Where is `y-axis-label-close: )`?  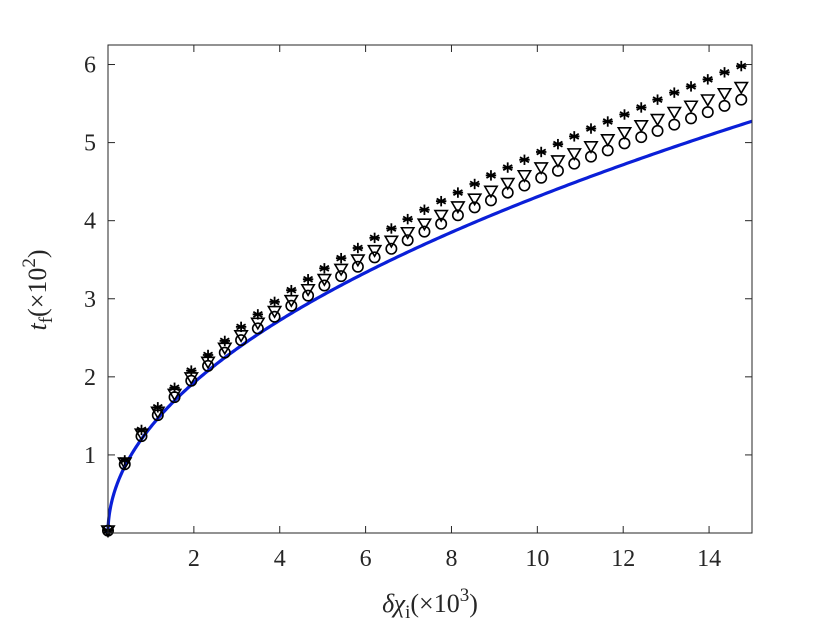 y-axis-label-close: ) is located at coordinates (37, 253).